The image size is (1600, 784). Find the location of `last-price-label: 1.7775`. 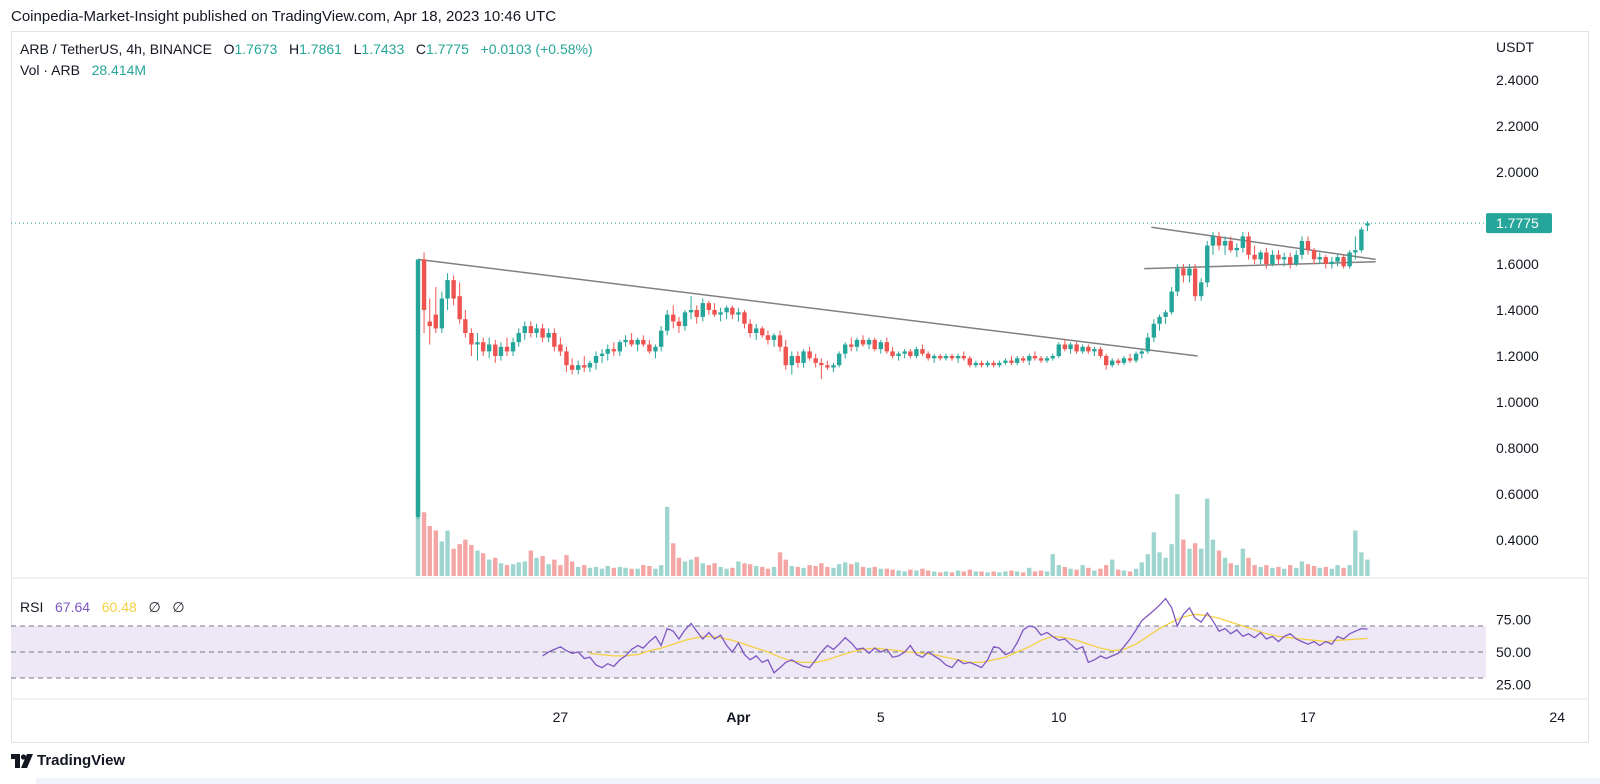

last-price-label: 1.7775 is located at coordinates (1517, 223).